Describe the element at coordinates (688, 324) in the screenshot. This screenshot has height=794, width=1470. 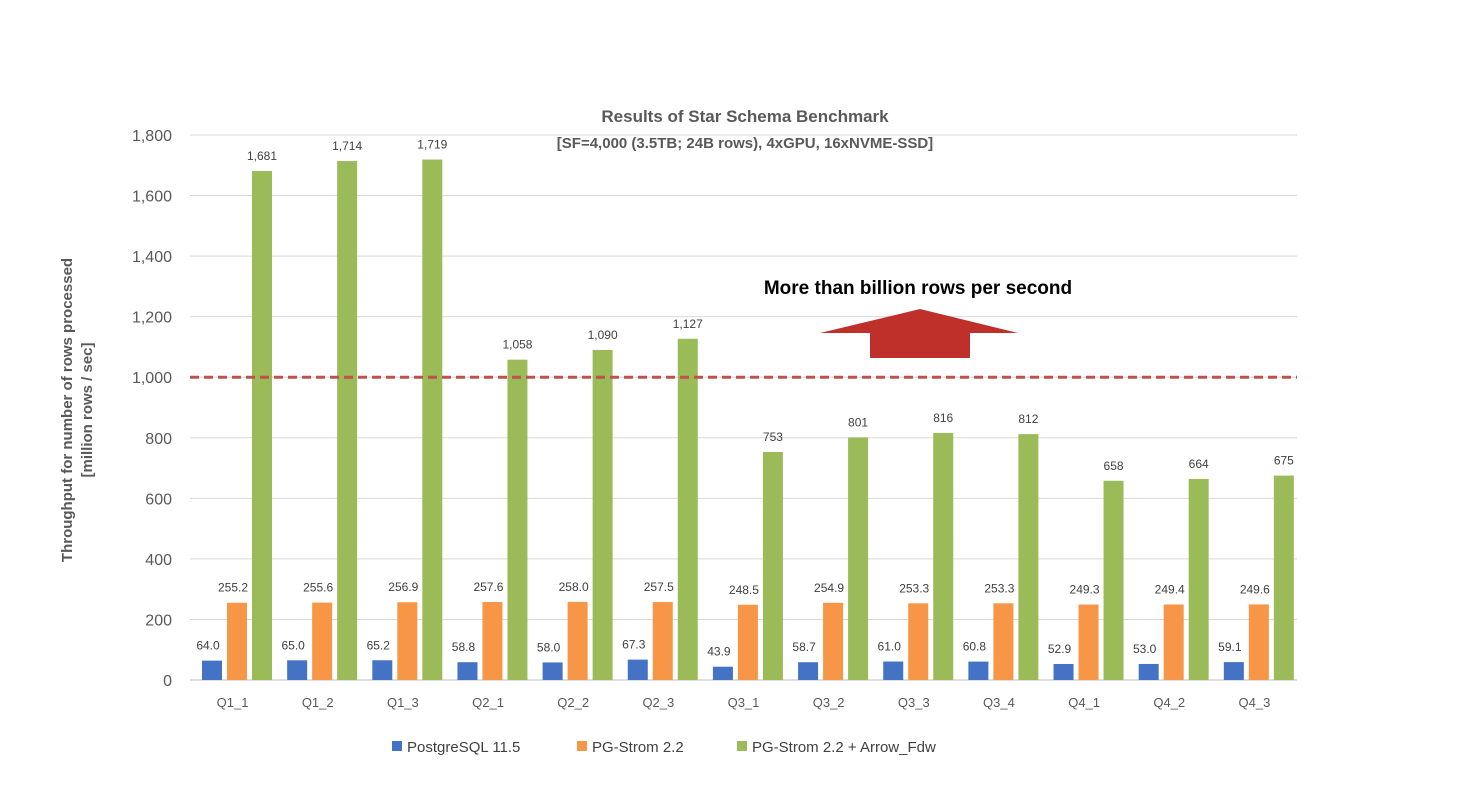
I see `data-label: 1,127` at that location.